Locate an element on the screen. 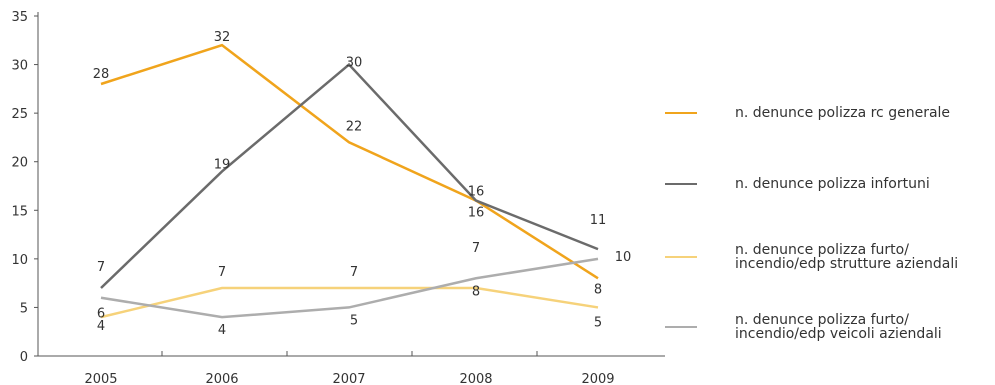 The height and width of the screenshot is (385, 995). data-label: 10 is located at coordinates (623, 257).